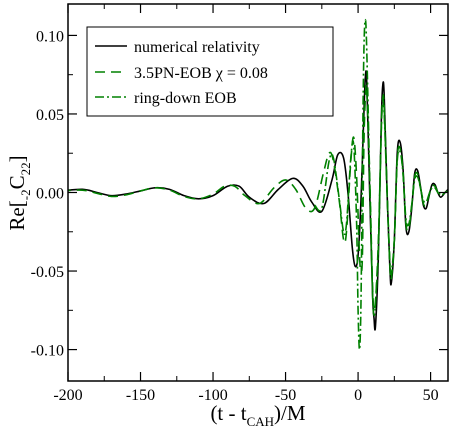 This screenshot has height=438, width=450. I want to click on x-tick-label: 50, so click(431, 395).